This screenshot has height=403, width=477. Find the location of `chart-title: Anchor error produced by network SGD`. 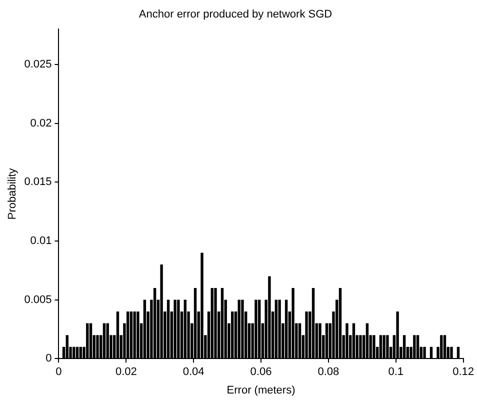

chart-title: Anchor error produced by network SGD is located at coordinates (235, 14).